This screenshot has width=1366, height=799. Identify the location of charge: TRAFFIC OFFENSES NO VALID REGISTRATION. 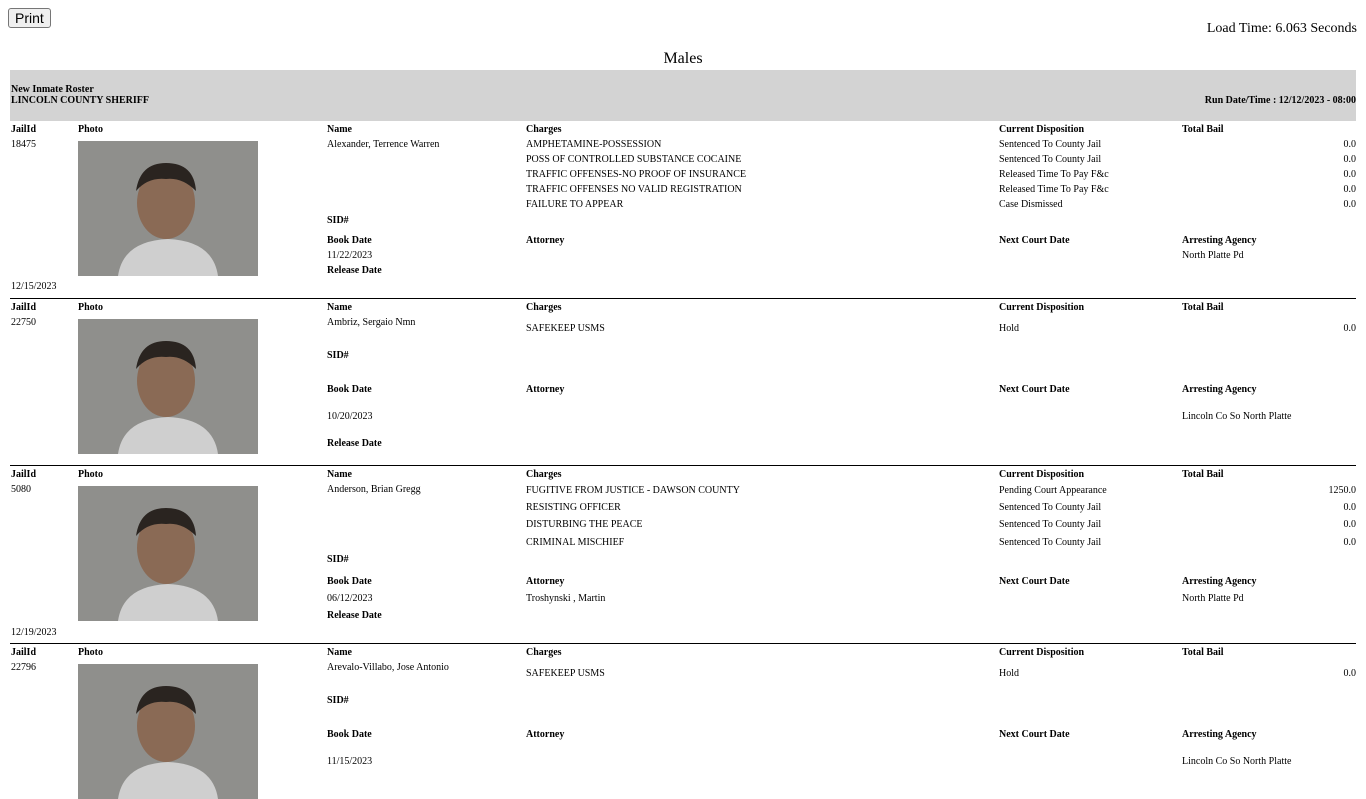
(634, 189).